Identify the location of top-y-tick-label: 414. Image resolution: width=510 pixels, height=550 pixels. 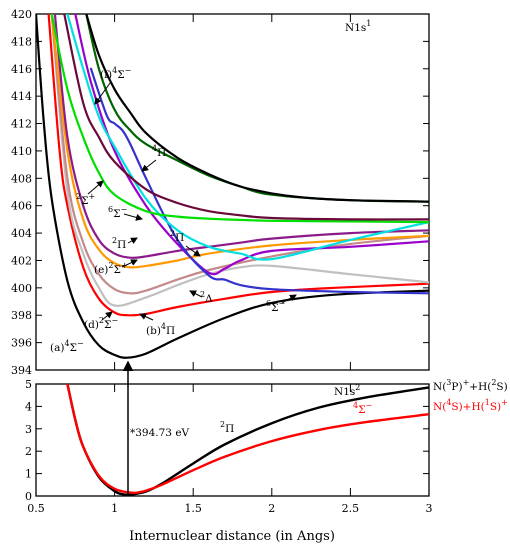
(21, 96).